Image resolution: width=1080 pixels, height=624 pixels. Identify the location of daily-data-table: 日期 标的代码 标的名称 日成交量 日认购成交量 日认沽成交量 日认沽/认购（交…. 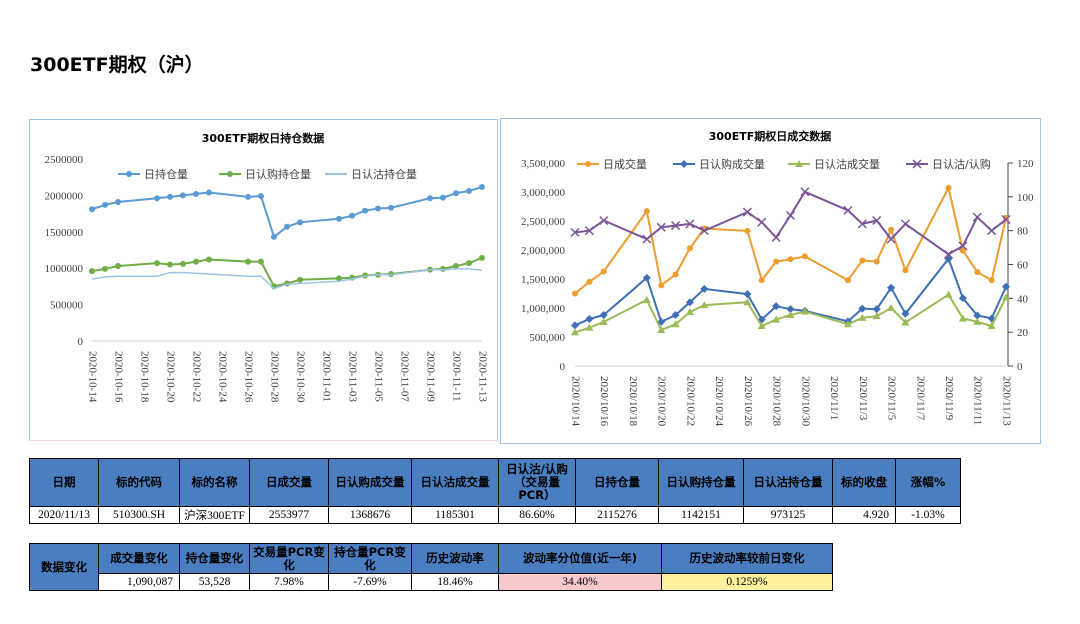
(495, 491).